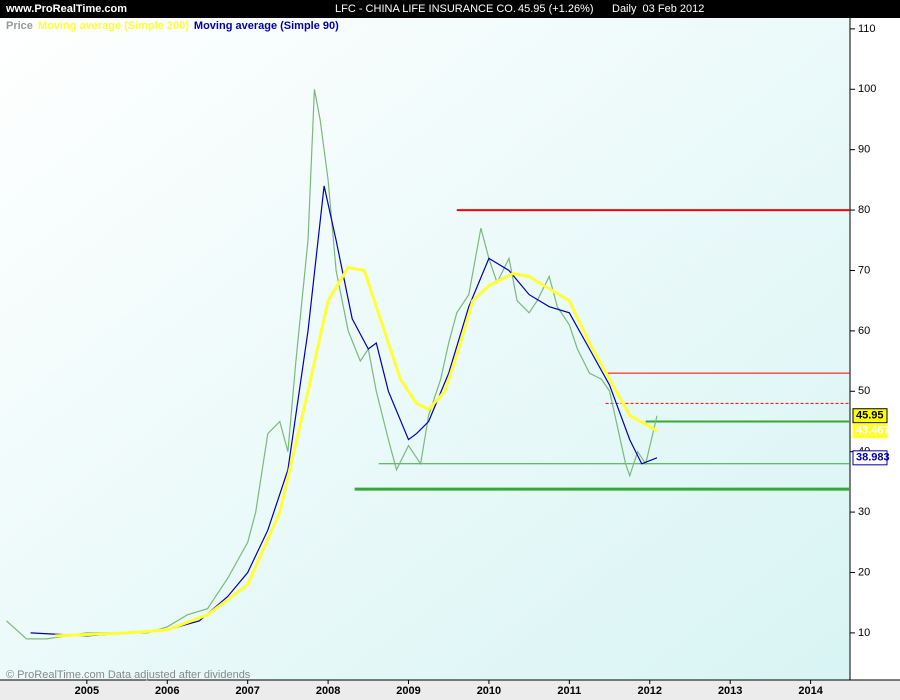 Image resolution: width=900 pixels, height=700 pixels. What do you see at coordinates (87, 691) in the screenshot?
I see `x-tick-label: 2005` at bounding box center [87, 691].